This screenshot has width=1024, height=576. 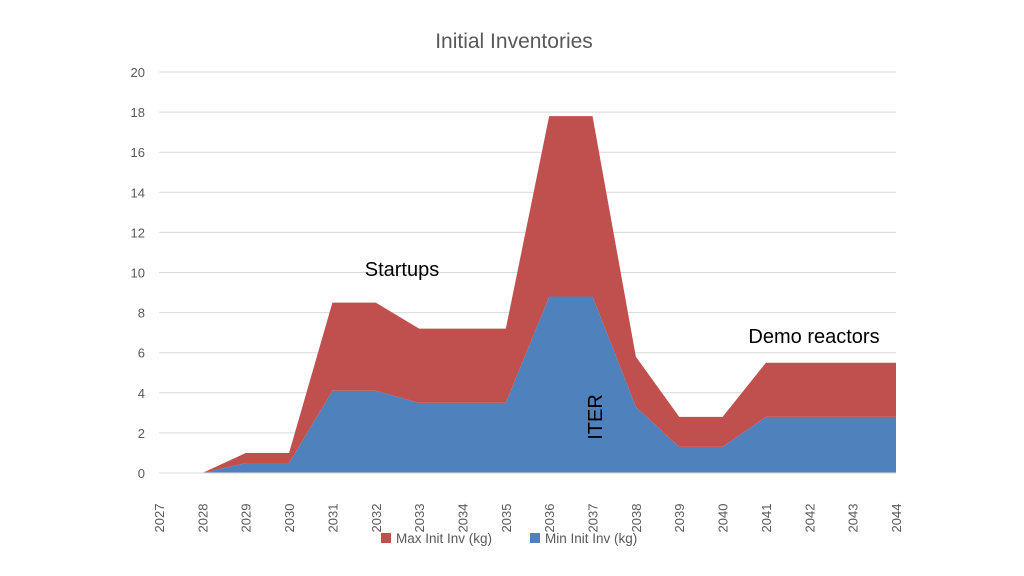 I want to click on x-tick-label: 2037, so click(x=593, y=518).